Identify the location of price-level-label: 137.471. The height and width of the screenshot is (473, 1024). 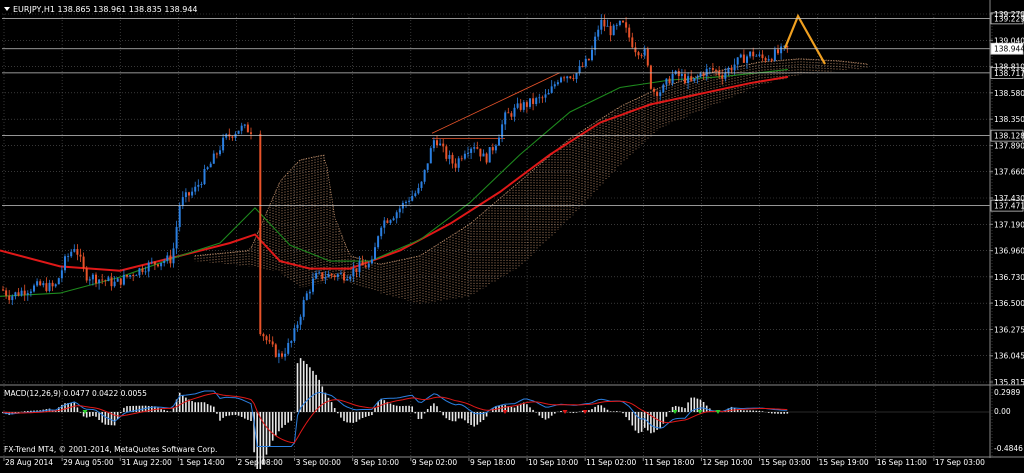
(1009, 206).